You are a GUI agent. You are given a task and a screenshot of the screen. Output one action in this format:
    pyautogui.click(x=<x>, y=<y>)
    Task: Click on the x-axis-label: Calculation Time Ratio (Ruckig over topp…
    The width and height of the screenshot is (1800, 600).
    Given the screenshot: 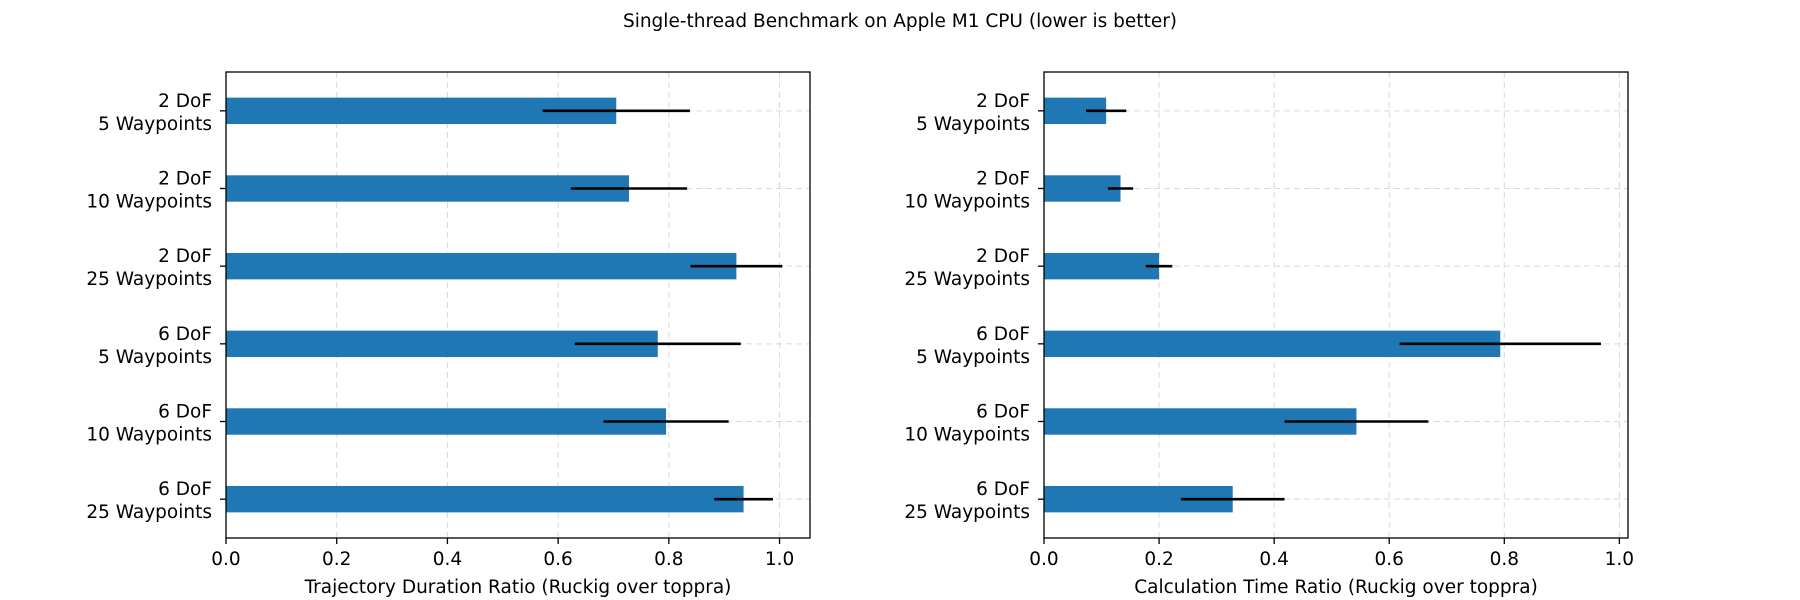 What is the action you would take?
    pyautogui.click(x=1336, y=587)
    